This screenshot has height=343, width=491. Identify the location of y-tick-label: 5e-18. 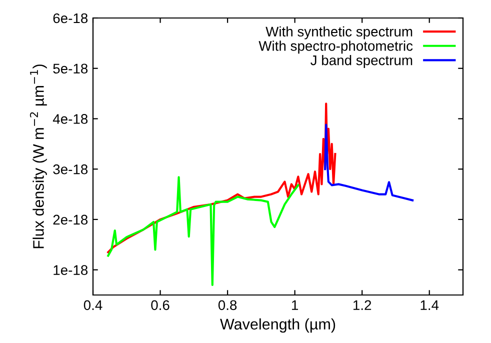
(70, 69).